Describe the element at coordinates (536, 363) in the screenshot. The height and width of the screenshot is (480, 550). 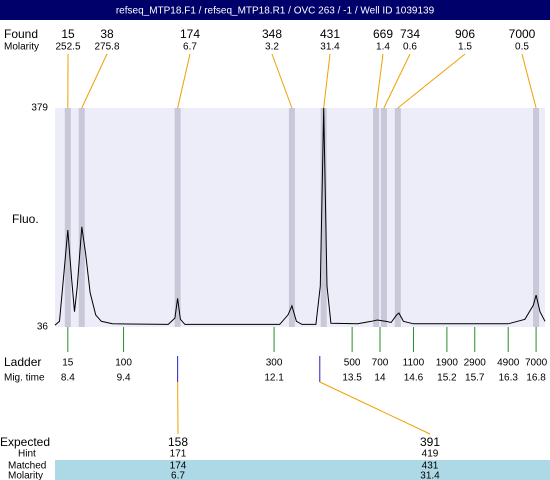
I see `ladder-size: 7000` at that location.